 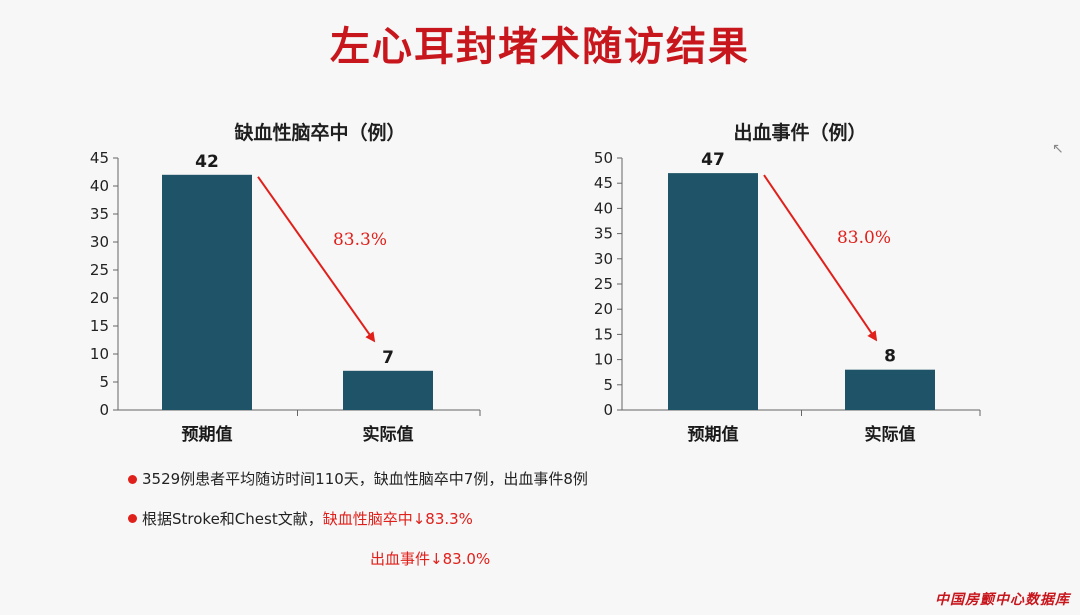 I want to click on data-label: 7, so click(x=388, y=358).